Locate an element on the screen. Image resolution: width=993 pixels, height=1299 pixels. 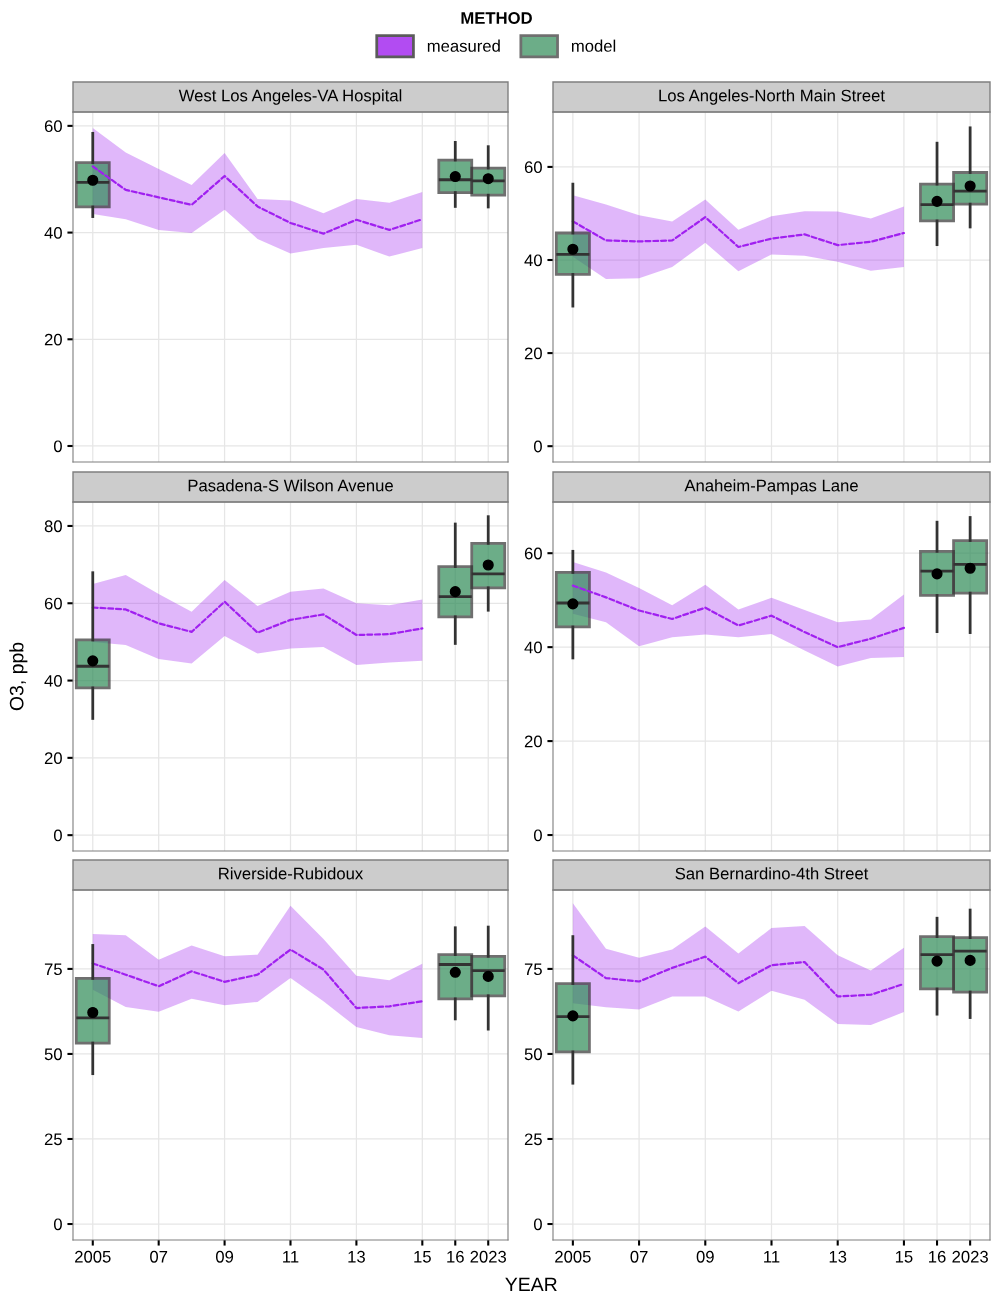
chart-title: West Los Angeles-VA Hospital is located at coordinates (290, 97).